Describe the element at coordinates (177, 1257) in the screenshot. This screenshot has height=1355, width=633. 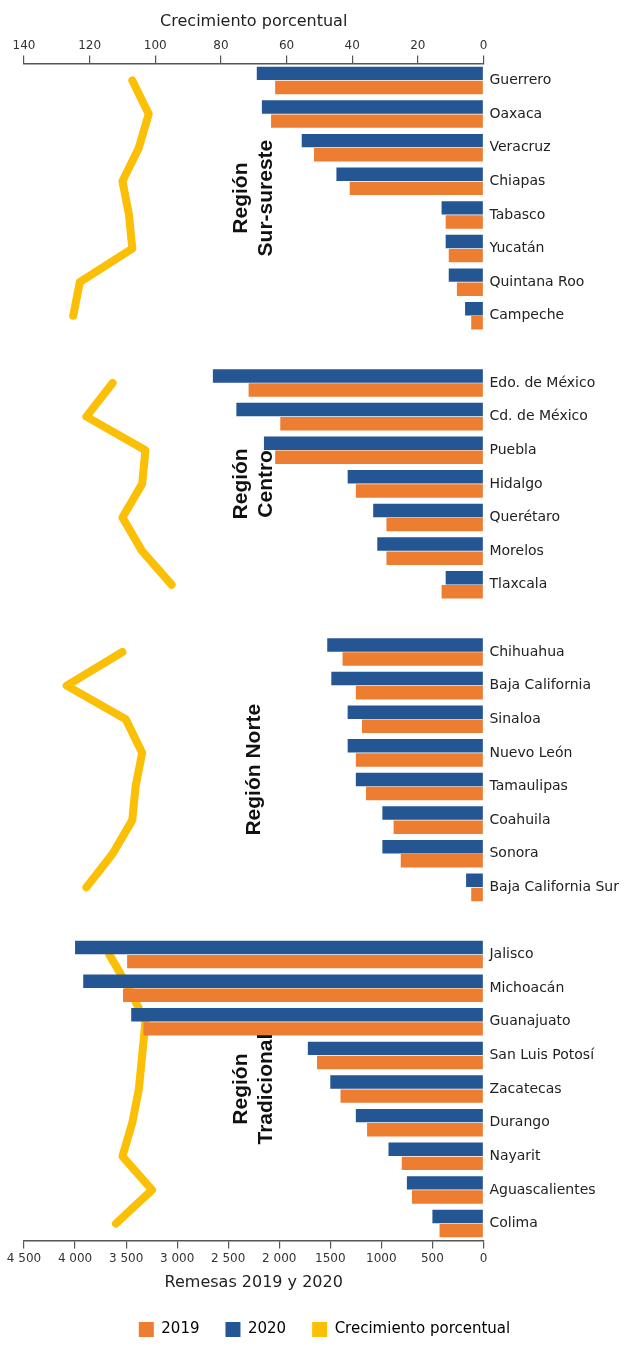
I see `x-tick-label: 3 000` at that location.